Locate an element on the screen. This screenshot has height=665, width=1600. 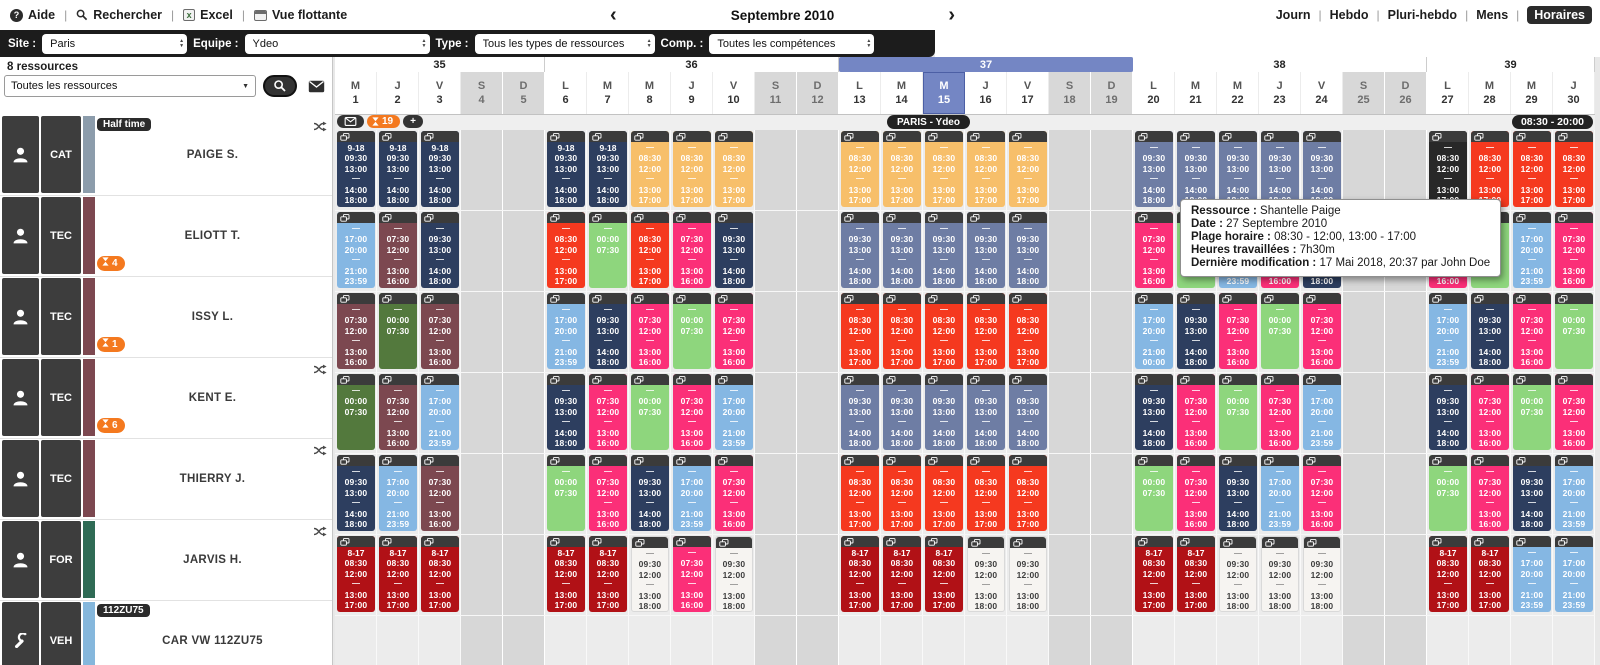
day-header-23: J 23 is located at coordinates (1280, 93).